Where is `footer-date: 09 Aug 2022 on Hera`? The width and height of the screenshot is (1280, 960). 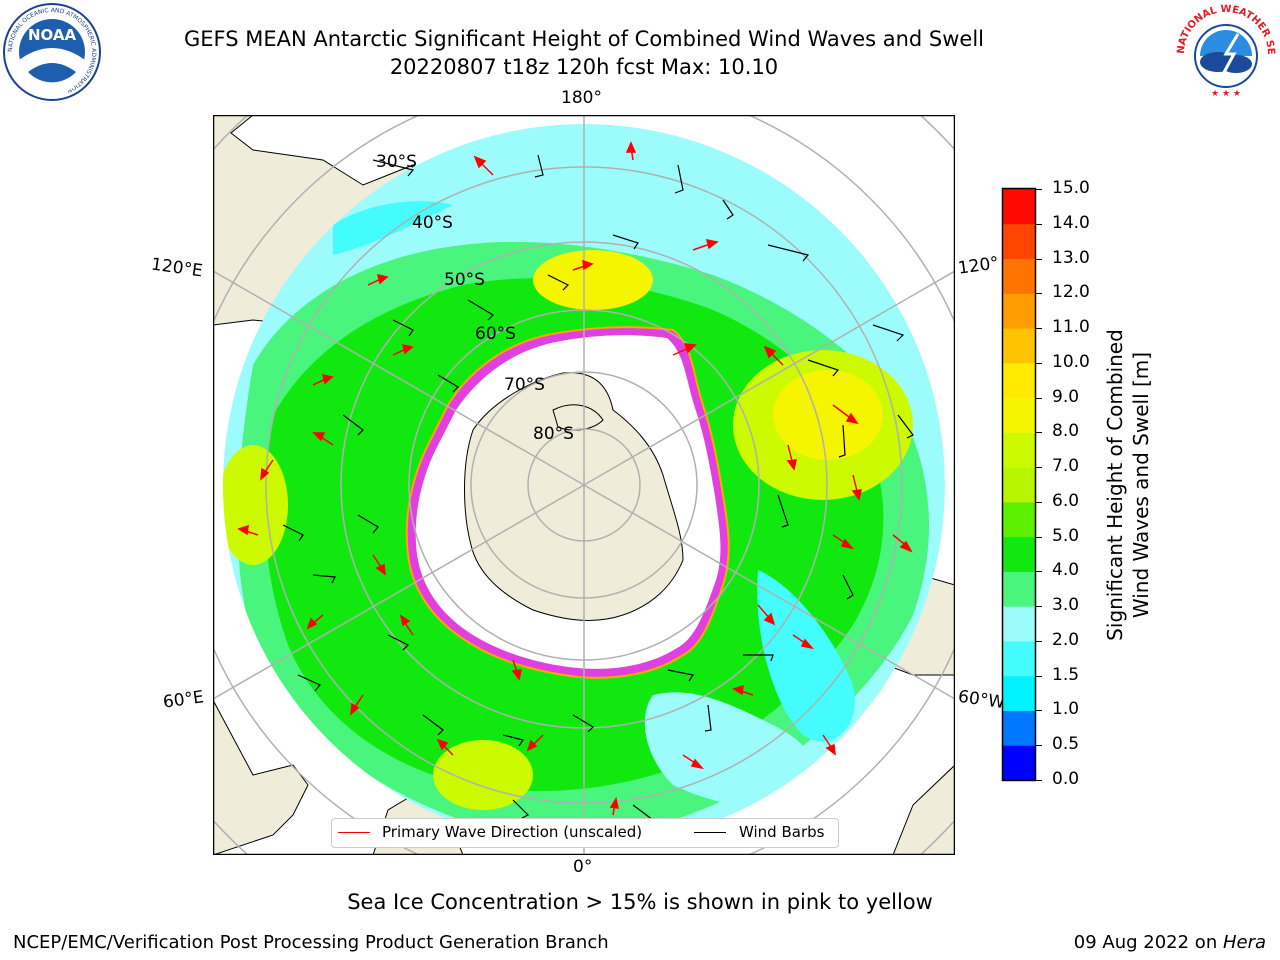
footer-date: 09 Aug 2022 on Hera is located at coordinates (1170, 942).